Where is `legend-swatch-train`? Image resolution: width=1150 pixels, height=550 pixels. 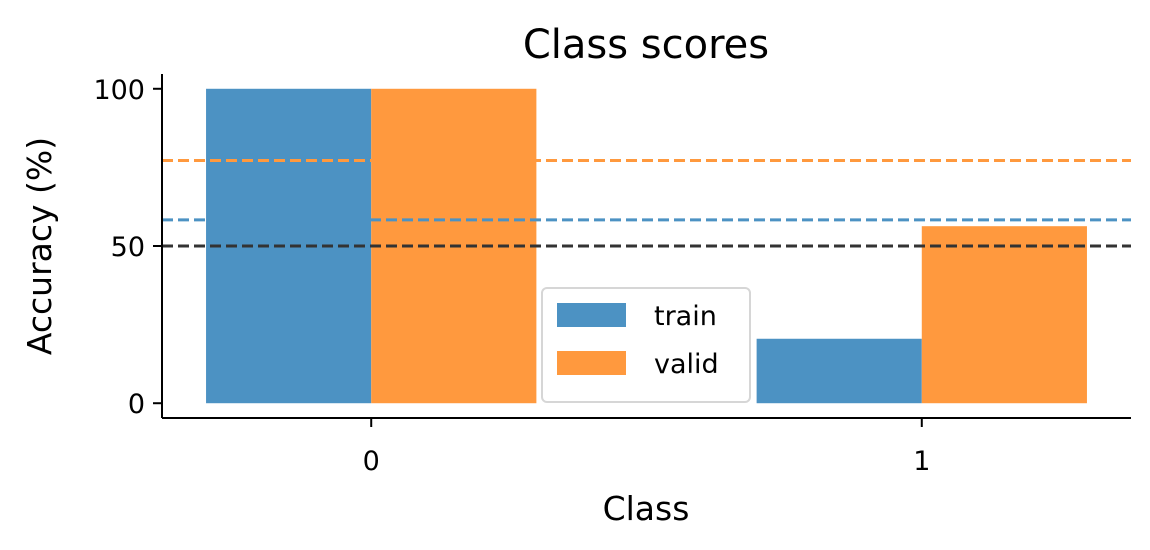 legend-swatch-train is located at coordinates (591, 315).